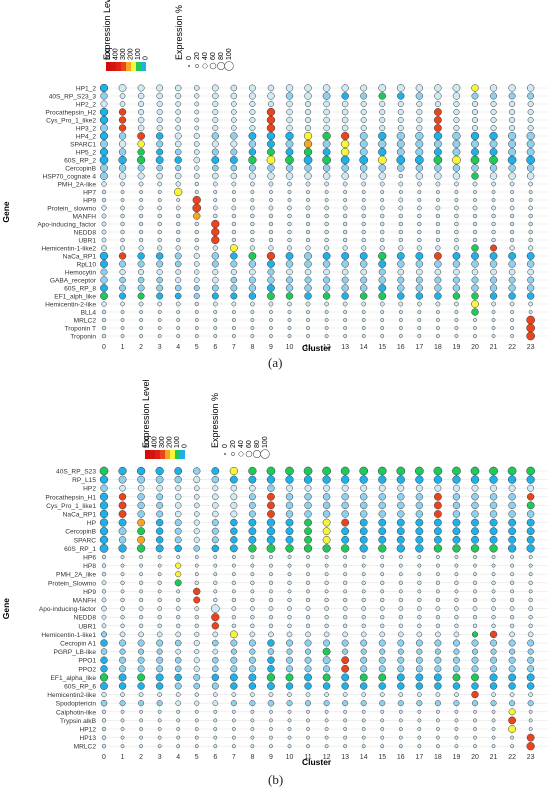  I want to click on x-tick-label: 8, so click(252, 757).